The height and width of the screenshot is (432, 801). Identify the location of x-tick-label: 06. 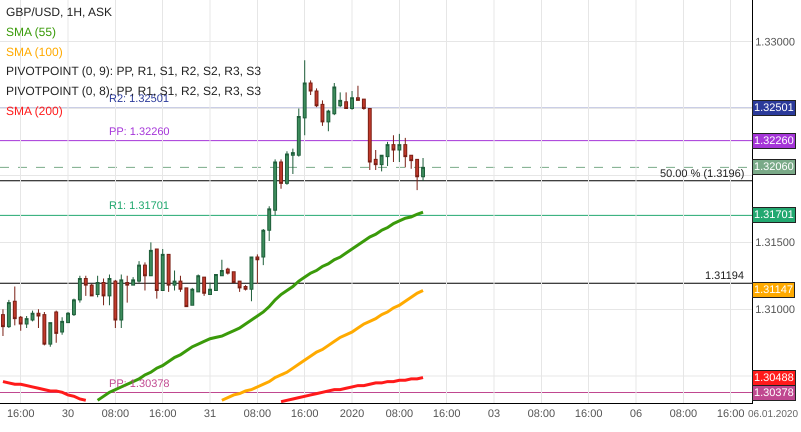
(636, 414).